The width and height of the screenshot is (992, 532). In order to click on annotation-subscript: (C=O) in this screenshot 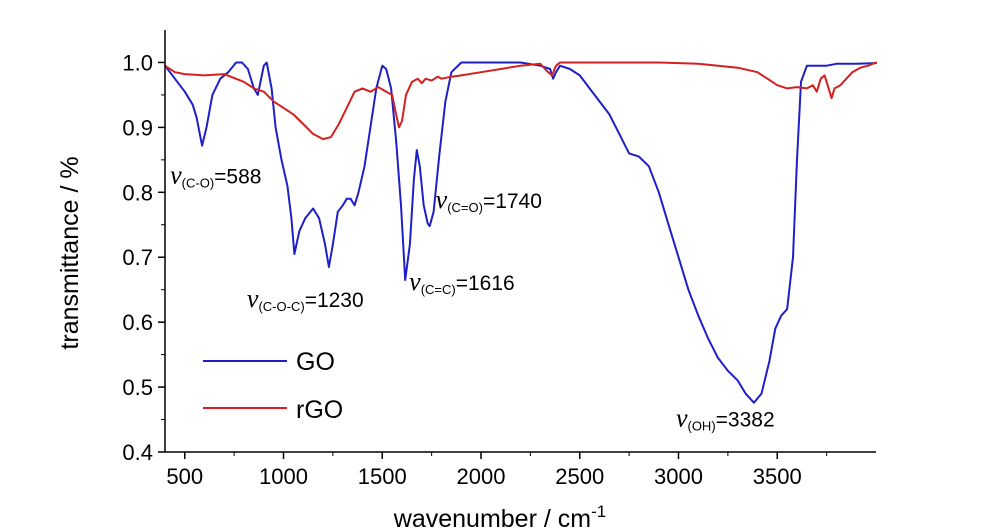, I will do `click(465, 207)`.